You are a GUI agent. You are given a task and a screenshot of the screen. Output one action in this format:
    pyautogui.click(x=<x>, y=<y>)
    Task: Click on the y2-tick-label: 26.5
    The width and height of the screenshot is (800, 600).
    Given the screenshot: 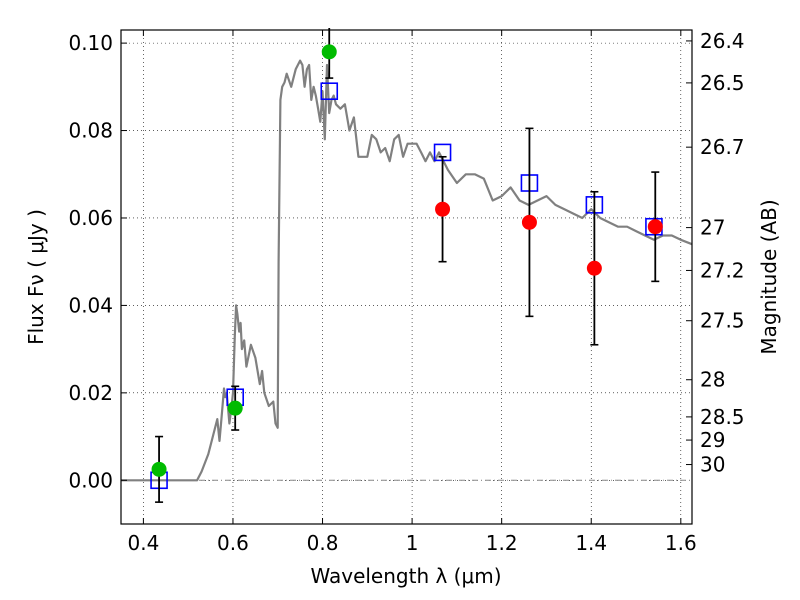 What is the action you would take?
    pyautogui.click(x=722, y=83)
    